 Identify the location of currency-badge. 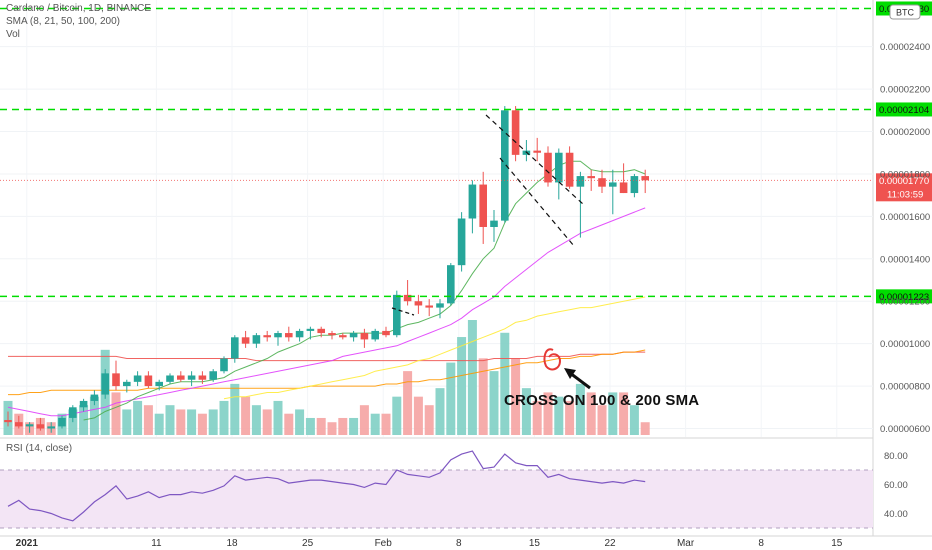
(905, 12).